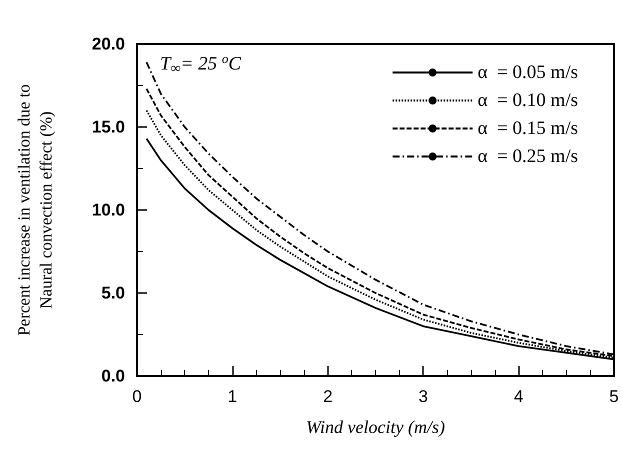 Image resolution: width=623 pixels, height=452 pixels. What do you see at coordinates (614, 396) in the screenshot?
I see `x-tick-label: 5` at bounding box center [614, 396].